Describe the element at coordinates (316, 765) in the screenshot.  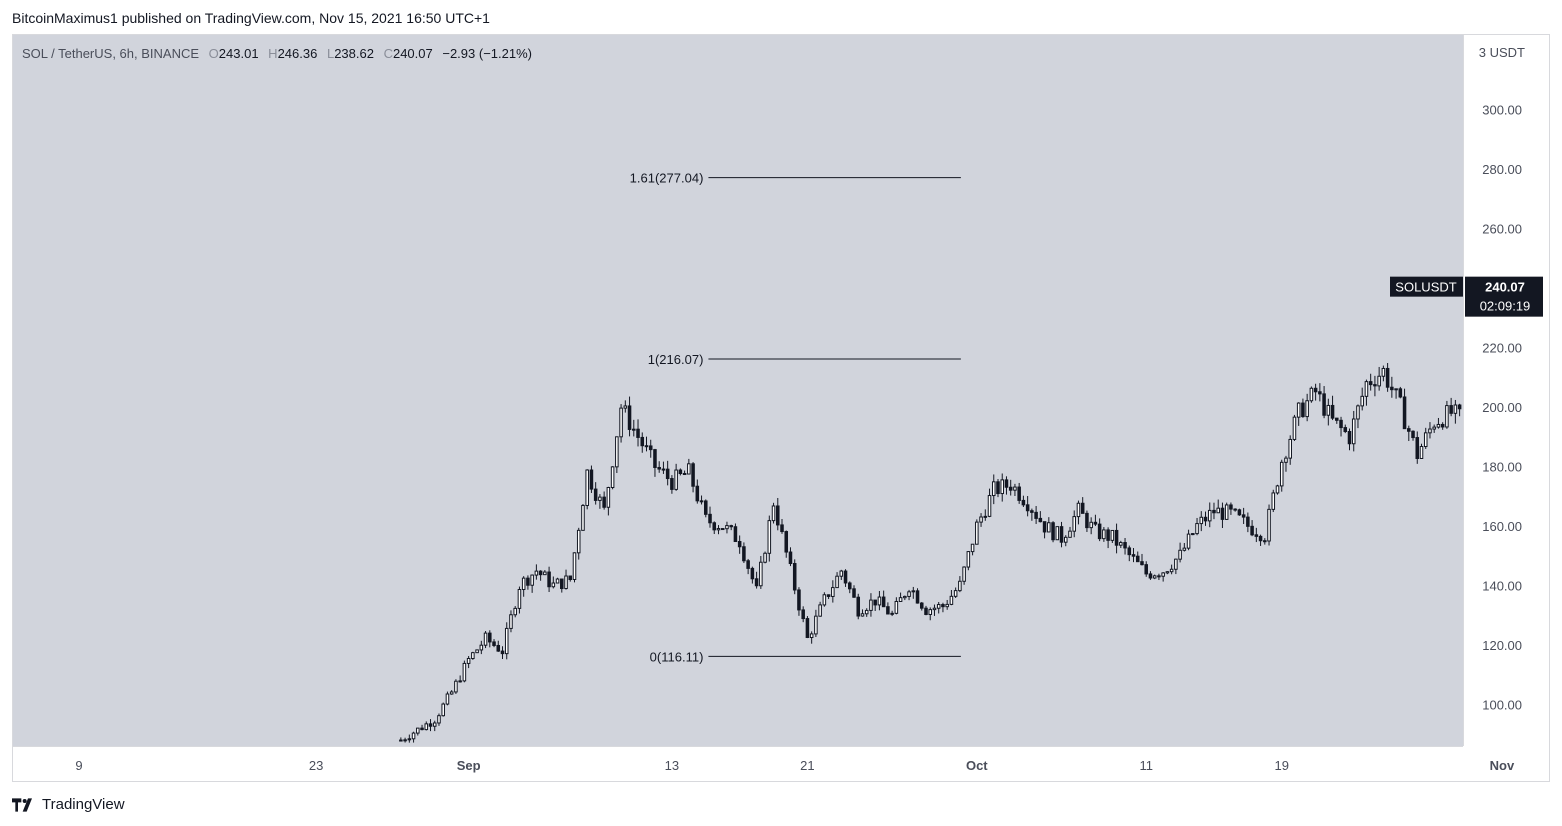
I see `x-tick-label: 23` at that location.